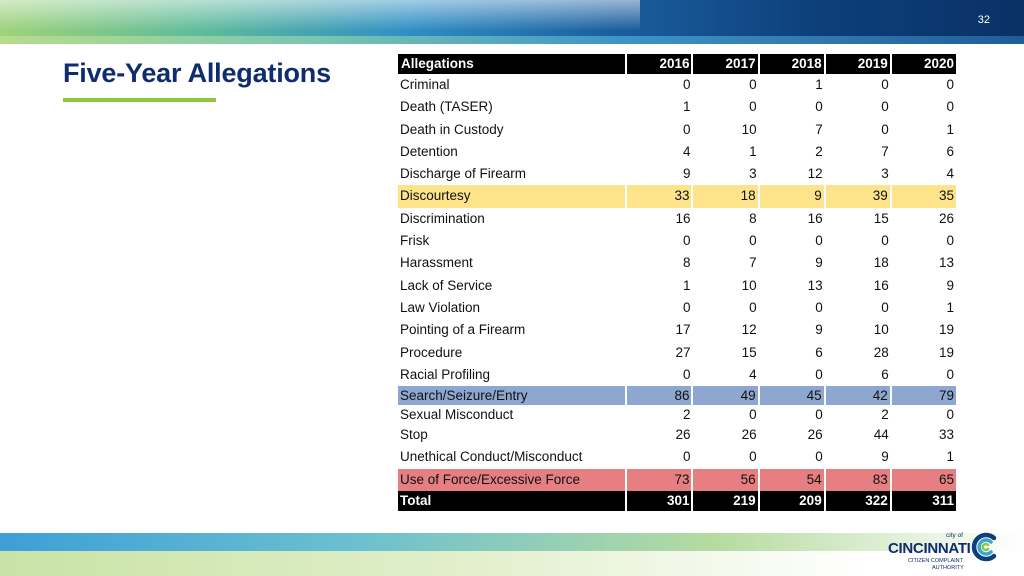 The image size is (1024, 576). I want to click on column-header-2017: 2017, so click(726, 64).